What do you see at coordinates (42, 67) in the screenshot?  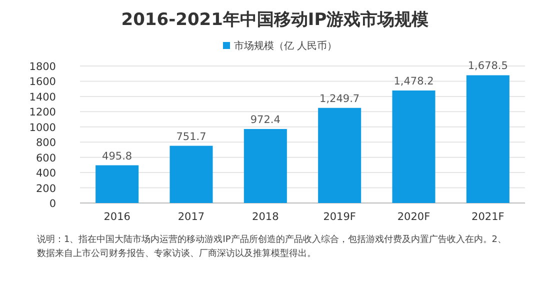 I see `y-tick-label: 1800` at bounding box center [42, 67].